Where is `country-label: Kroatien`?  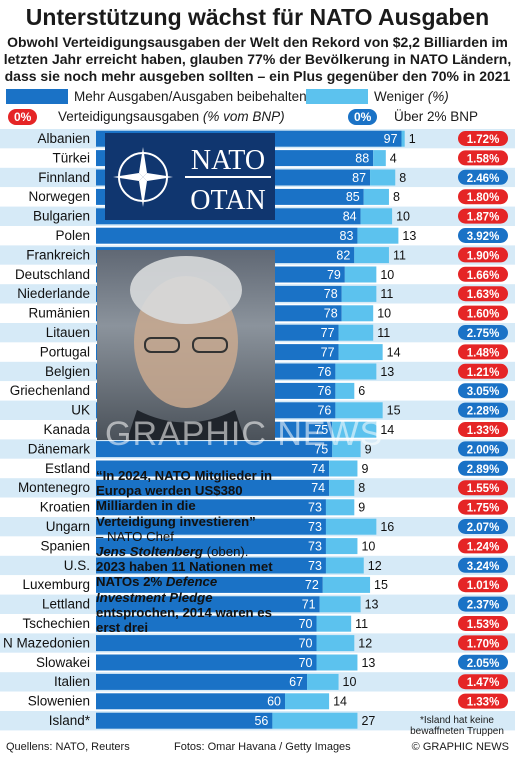
country-label: Kroatien is located at coordinates (65, 507).